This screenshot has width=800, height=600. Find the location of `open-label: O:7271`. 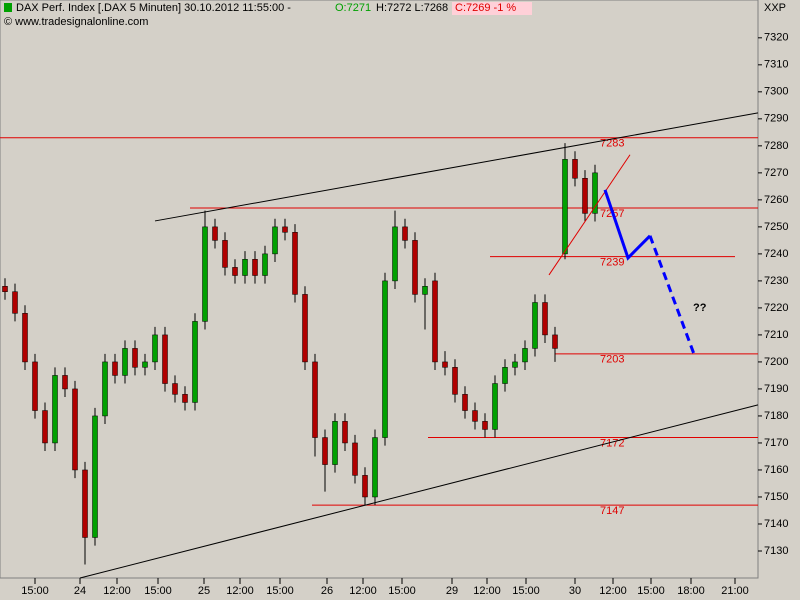

open-label: O:7271 is located at coordinates (353, 8).